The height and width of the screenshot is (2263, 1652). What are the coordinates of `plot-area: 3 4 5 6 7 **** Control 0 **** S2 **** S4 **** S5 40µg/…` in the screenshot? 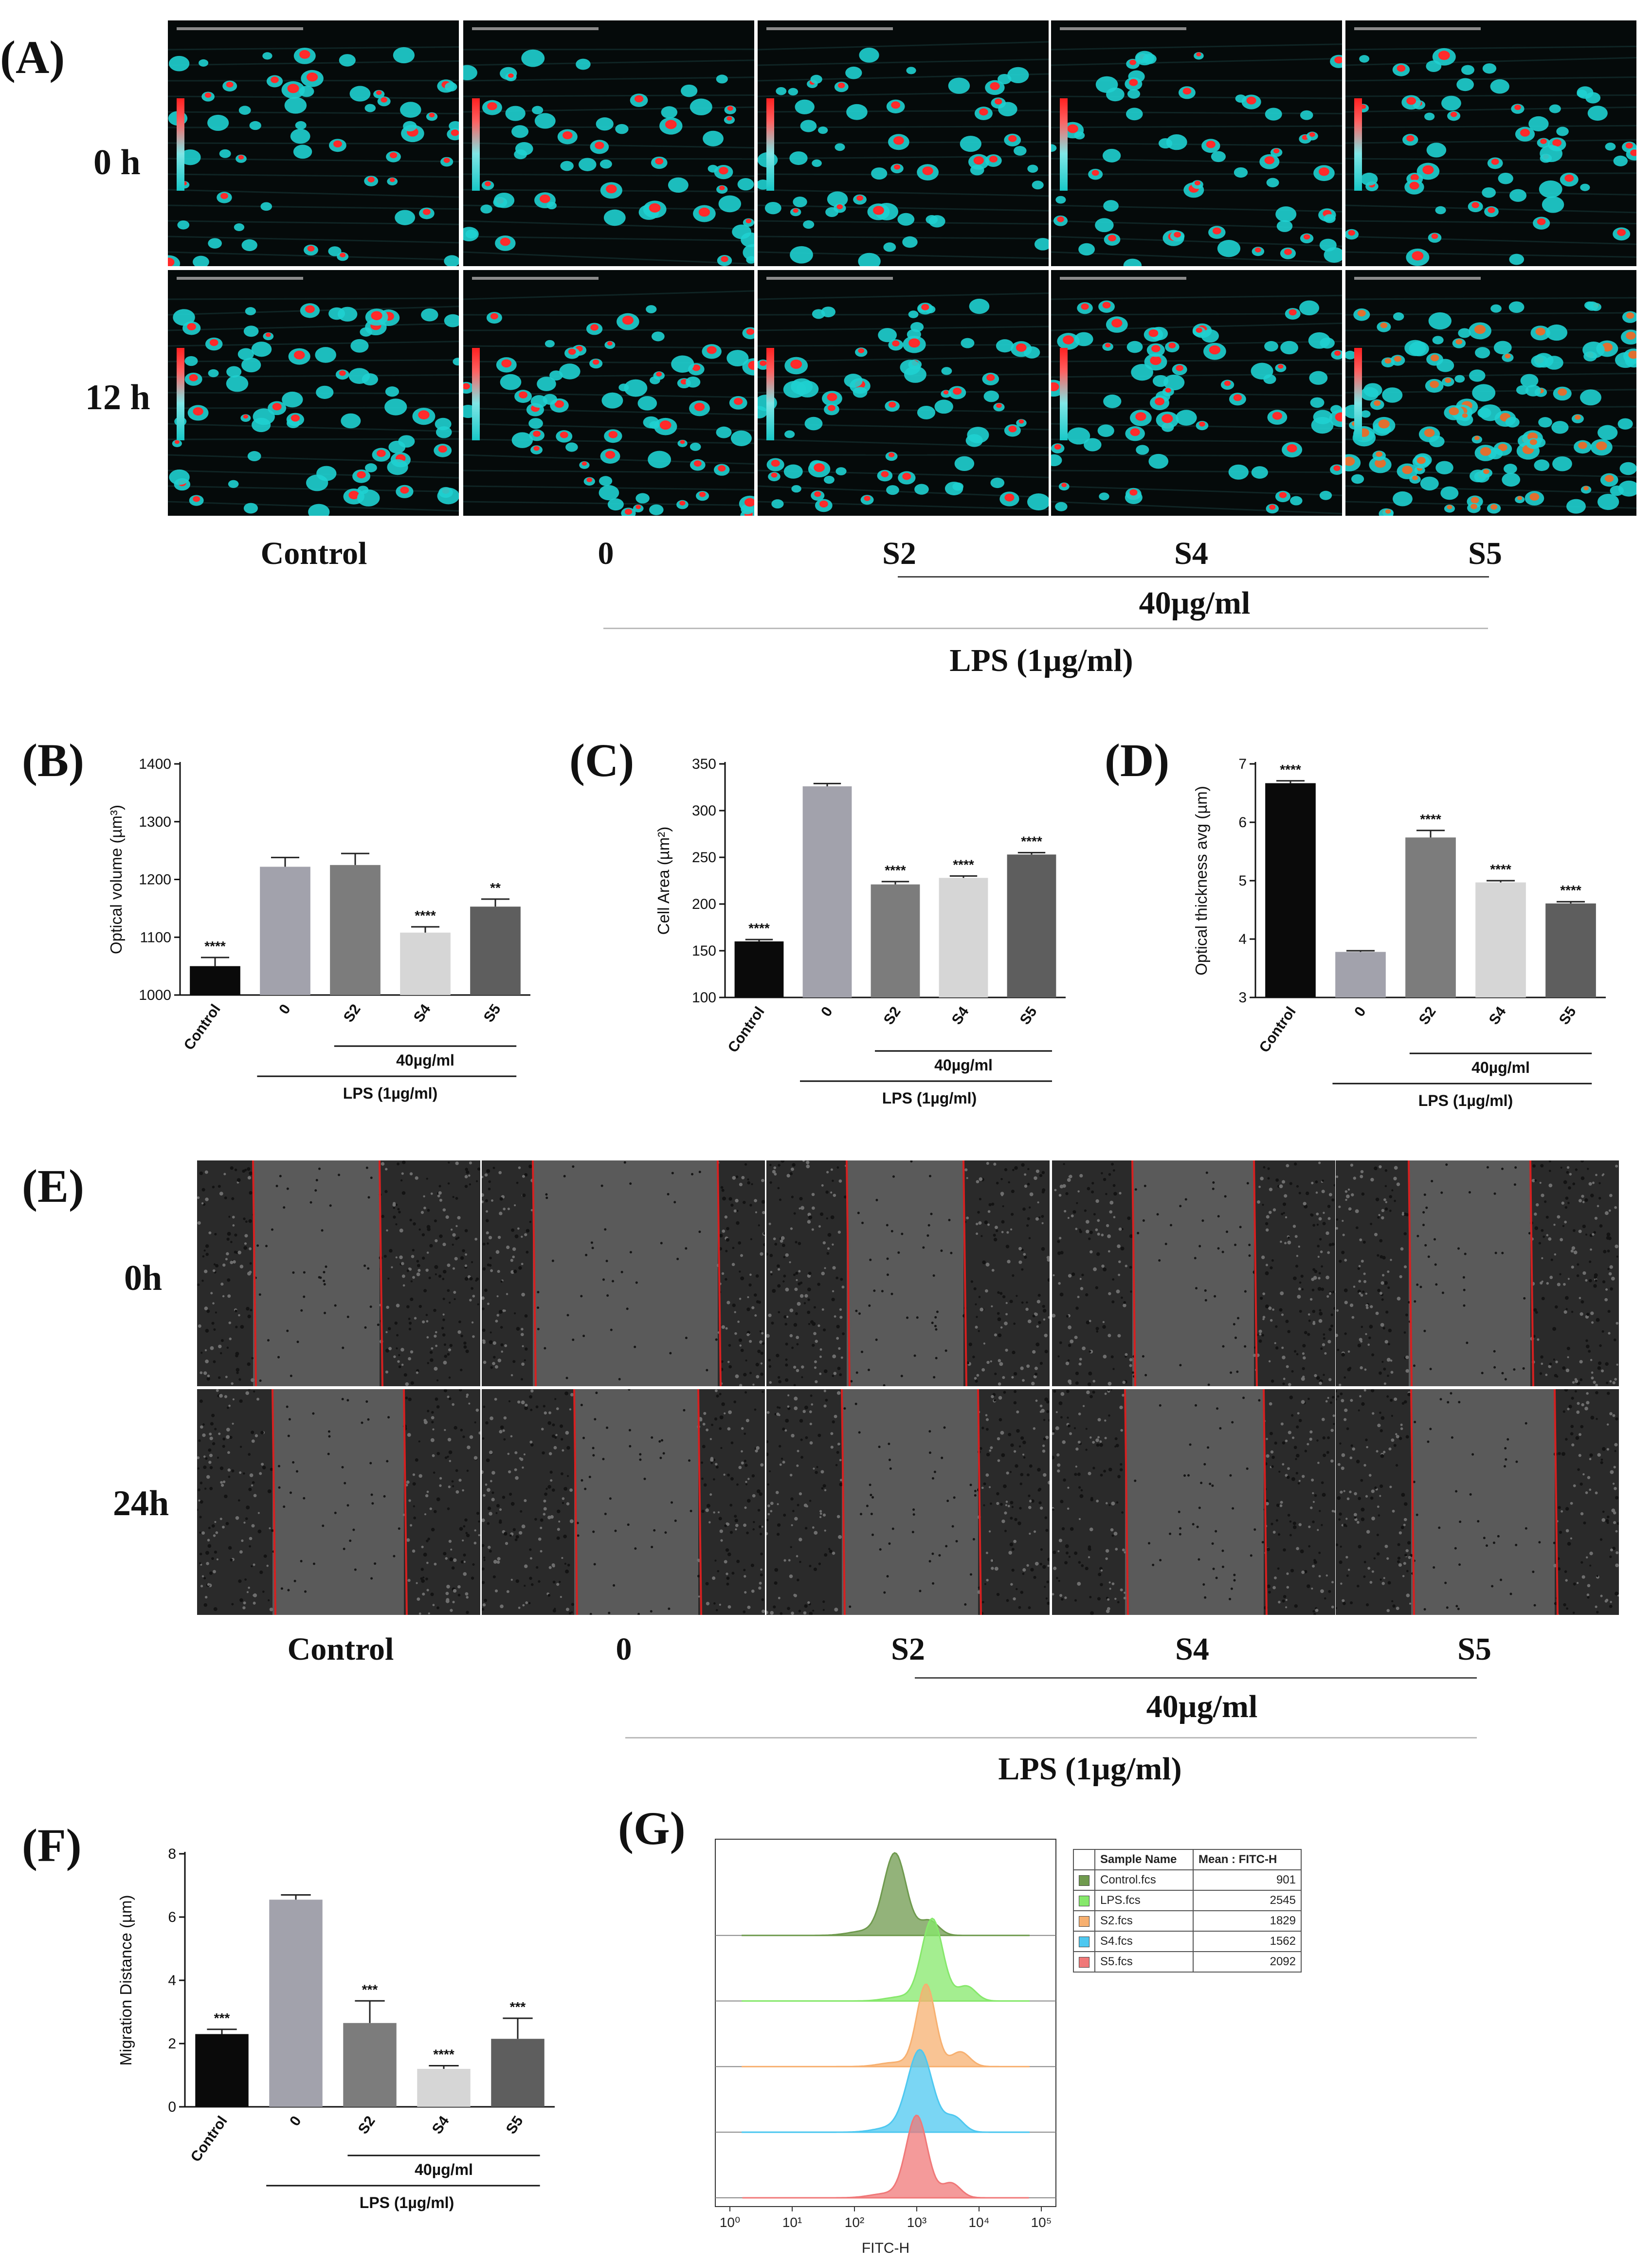 It's located at (1422, 933).